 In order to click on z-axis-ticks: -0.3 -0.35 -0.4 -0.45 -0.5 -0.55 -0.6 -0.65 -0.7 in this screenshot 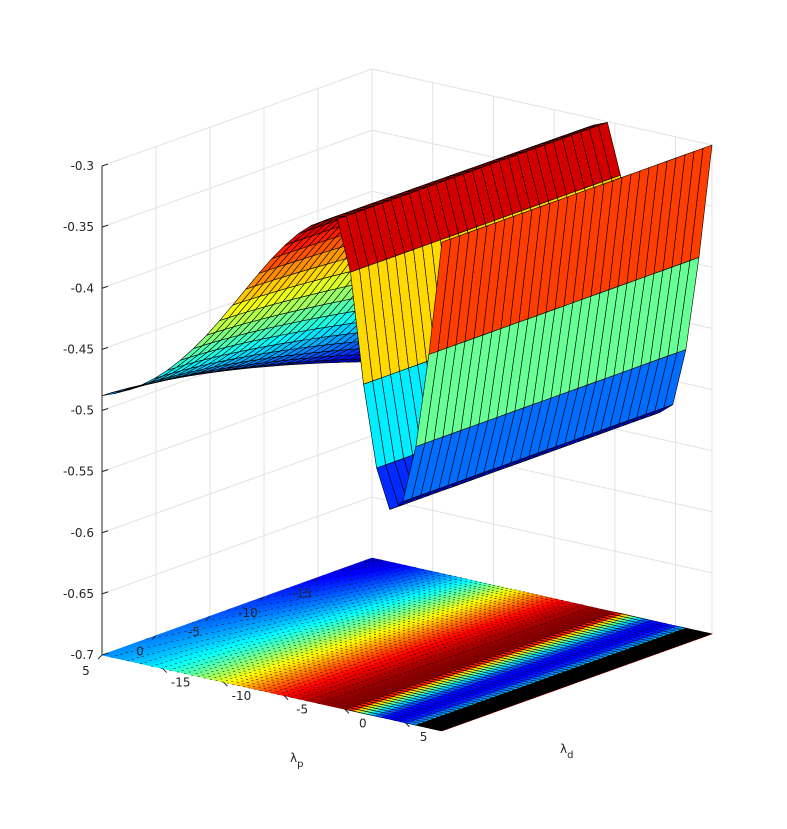, I will do `click(86, 410)`.